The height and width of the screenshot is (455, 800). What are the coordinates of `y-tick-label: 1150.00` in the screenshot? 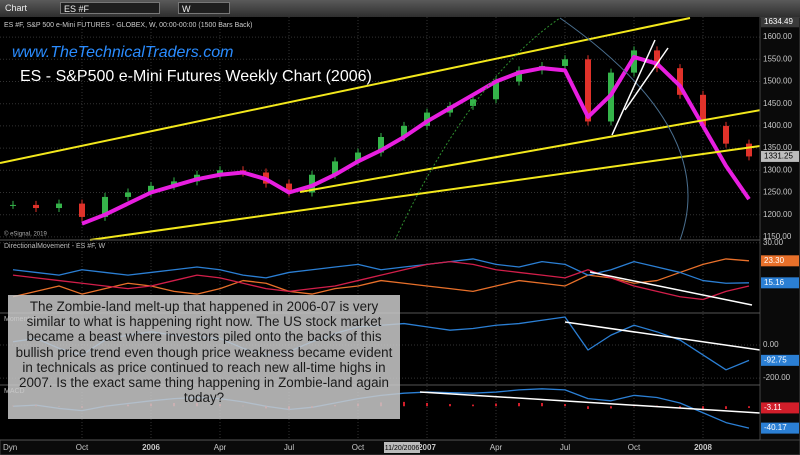 It's located at (777, 236).